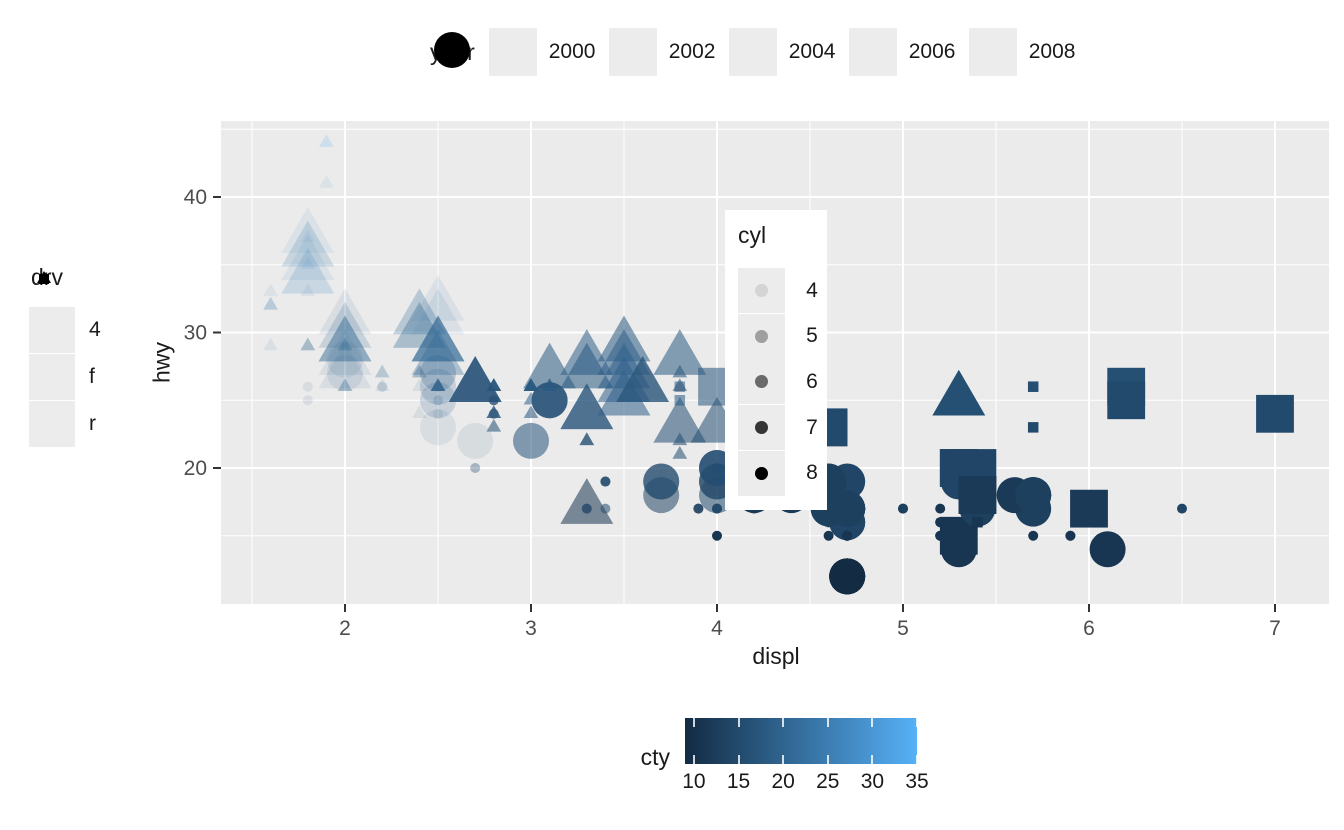 This screenshot has width=1344, height=830. I want to click on x-tick-label: 4, so click(717, 628).